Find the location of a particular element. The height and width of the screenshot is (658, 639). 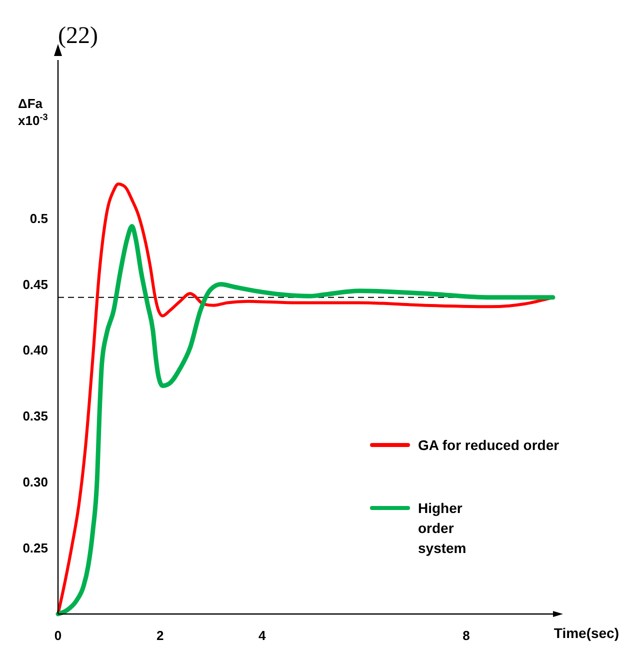

legend-label: GA for reduced order is located at coordinates (489, 444).